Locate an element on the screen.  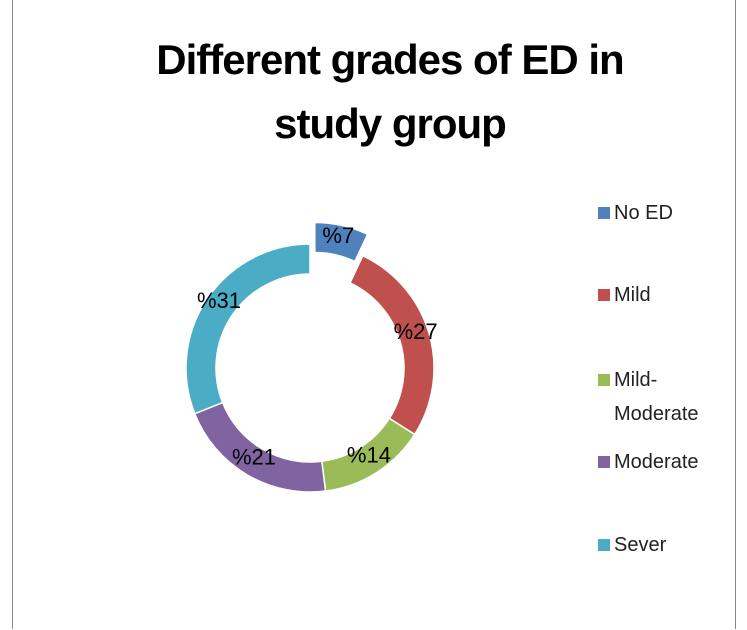
legend-item: Sever is located at coordinates (663, 545).